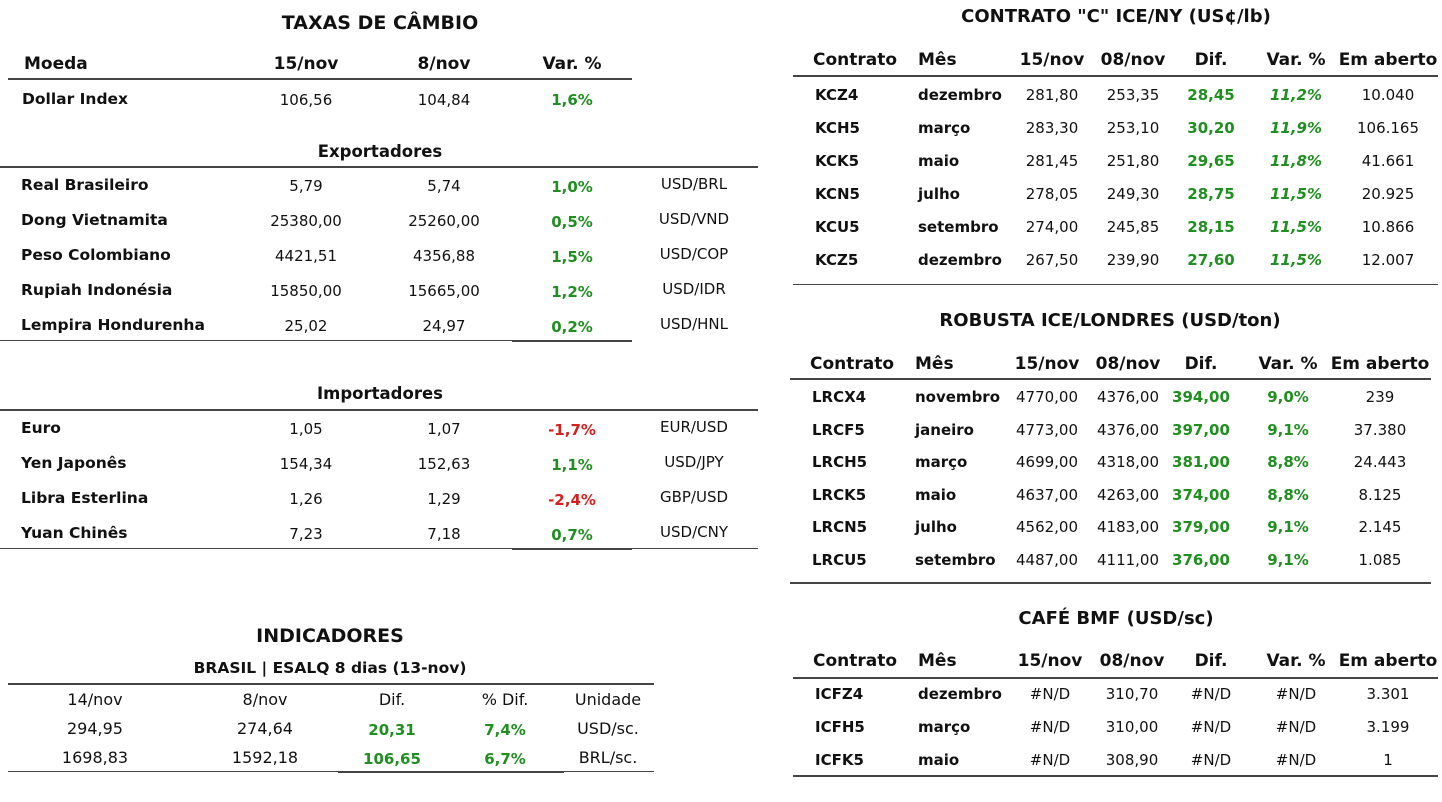 This screenshot has width=1442, height=802. I want to click on exportadores-title: Exportadores, so click(380, 151).